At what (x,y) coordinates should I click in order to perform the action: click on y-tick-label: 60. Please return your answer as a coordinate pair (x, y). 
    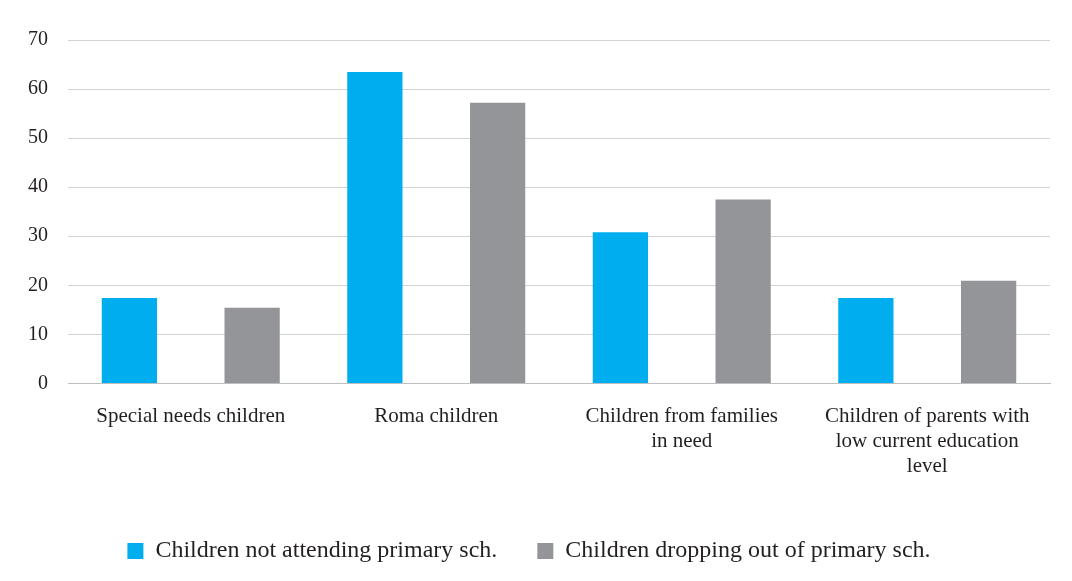
    Looking at the image, I should click on (38, 87).